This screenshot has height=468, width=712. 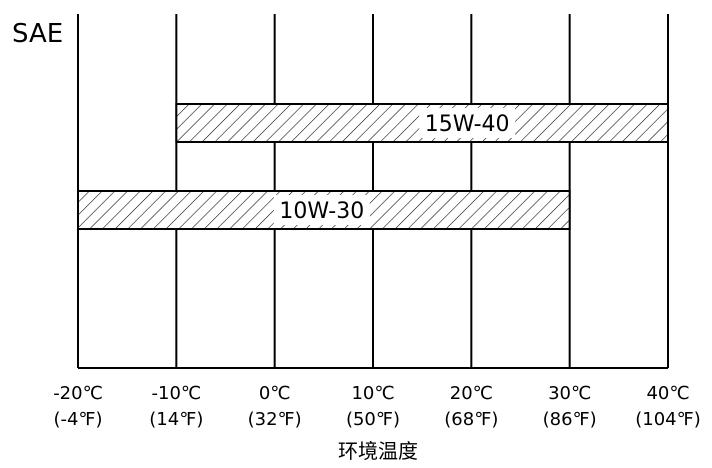 What do you see at coordinates (668, 419) in the screenshot?
I see `tick-label-fahrenheit: (104℉)` at bounding box center [668, 419].